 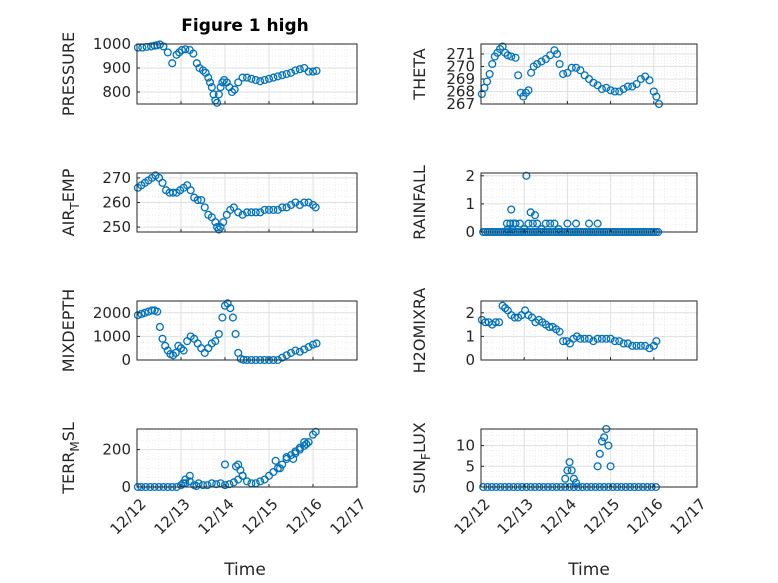 What do you see at coordinates (112, 313) in the screenshot?
I see `y-tick-label: 2000` at bounding box center [112, 313].